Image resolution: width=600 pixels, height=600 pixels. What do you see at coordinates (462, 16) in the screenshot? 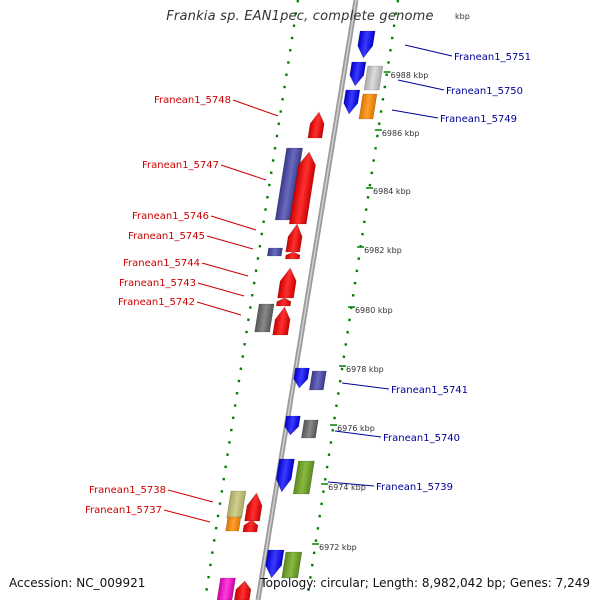
I see `tick-label: kbp` at bounding box center [462, 16].